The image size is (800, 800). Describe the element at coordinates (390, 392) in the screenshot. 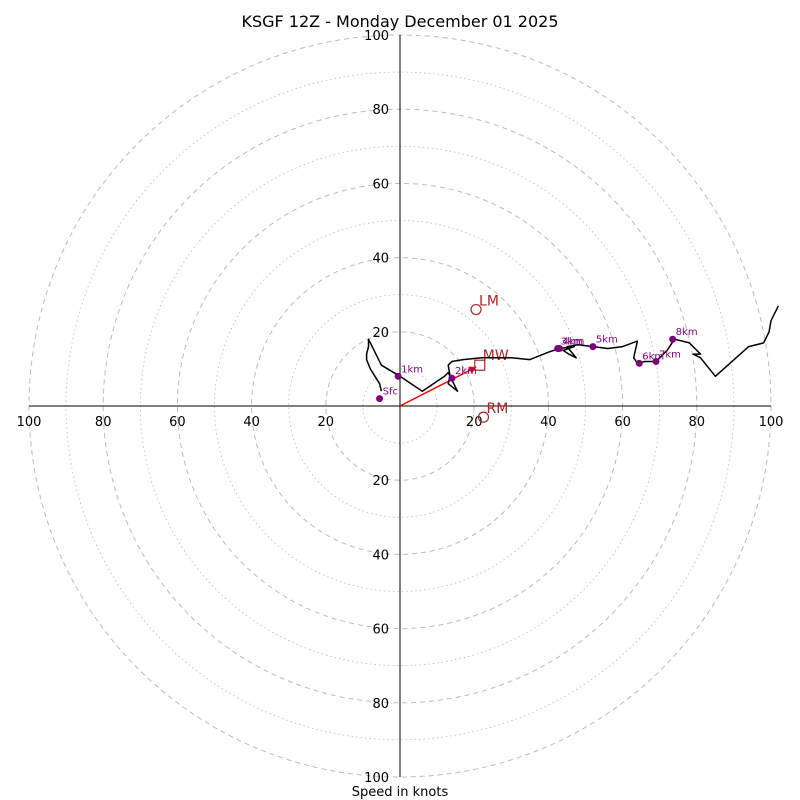

I see `height-label-sfc: Sfc` at that location.